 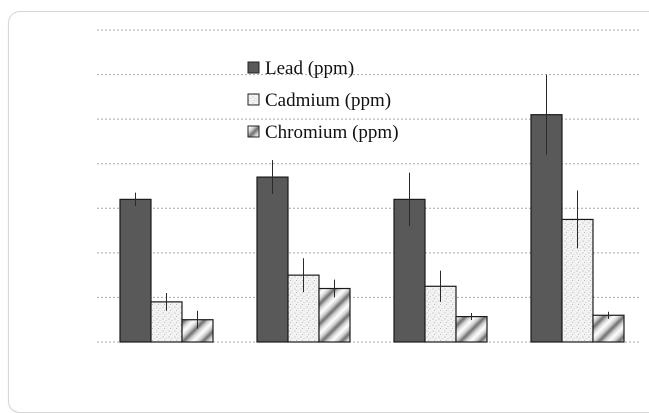 I want to click on legend-label-lead: Lead (ppm), so click(x=309, y=68).